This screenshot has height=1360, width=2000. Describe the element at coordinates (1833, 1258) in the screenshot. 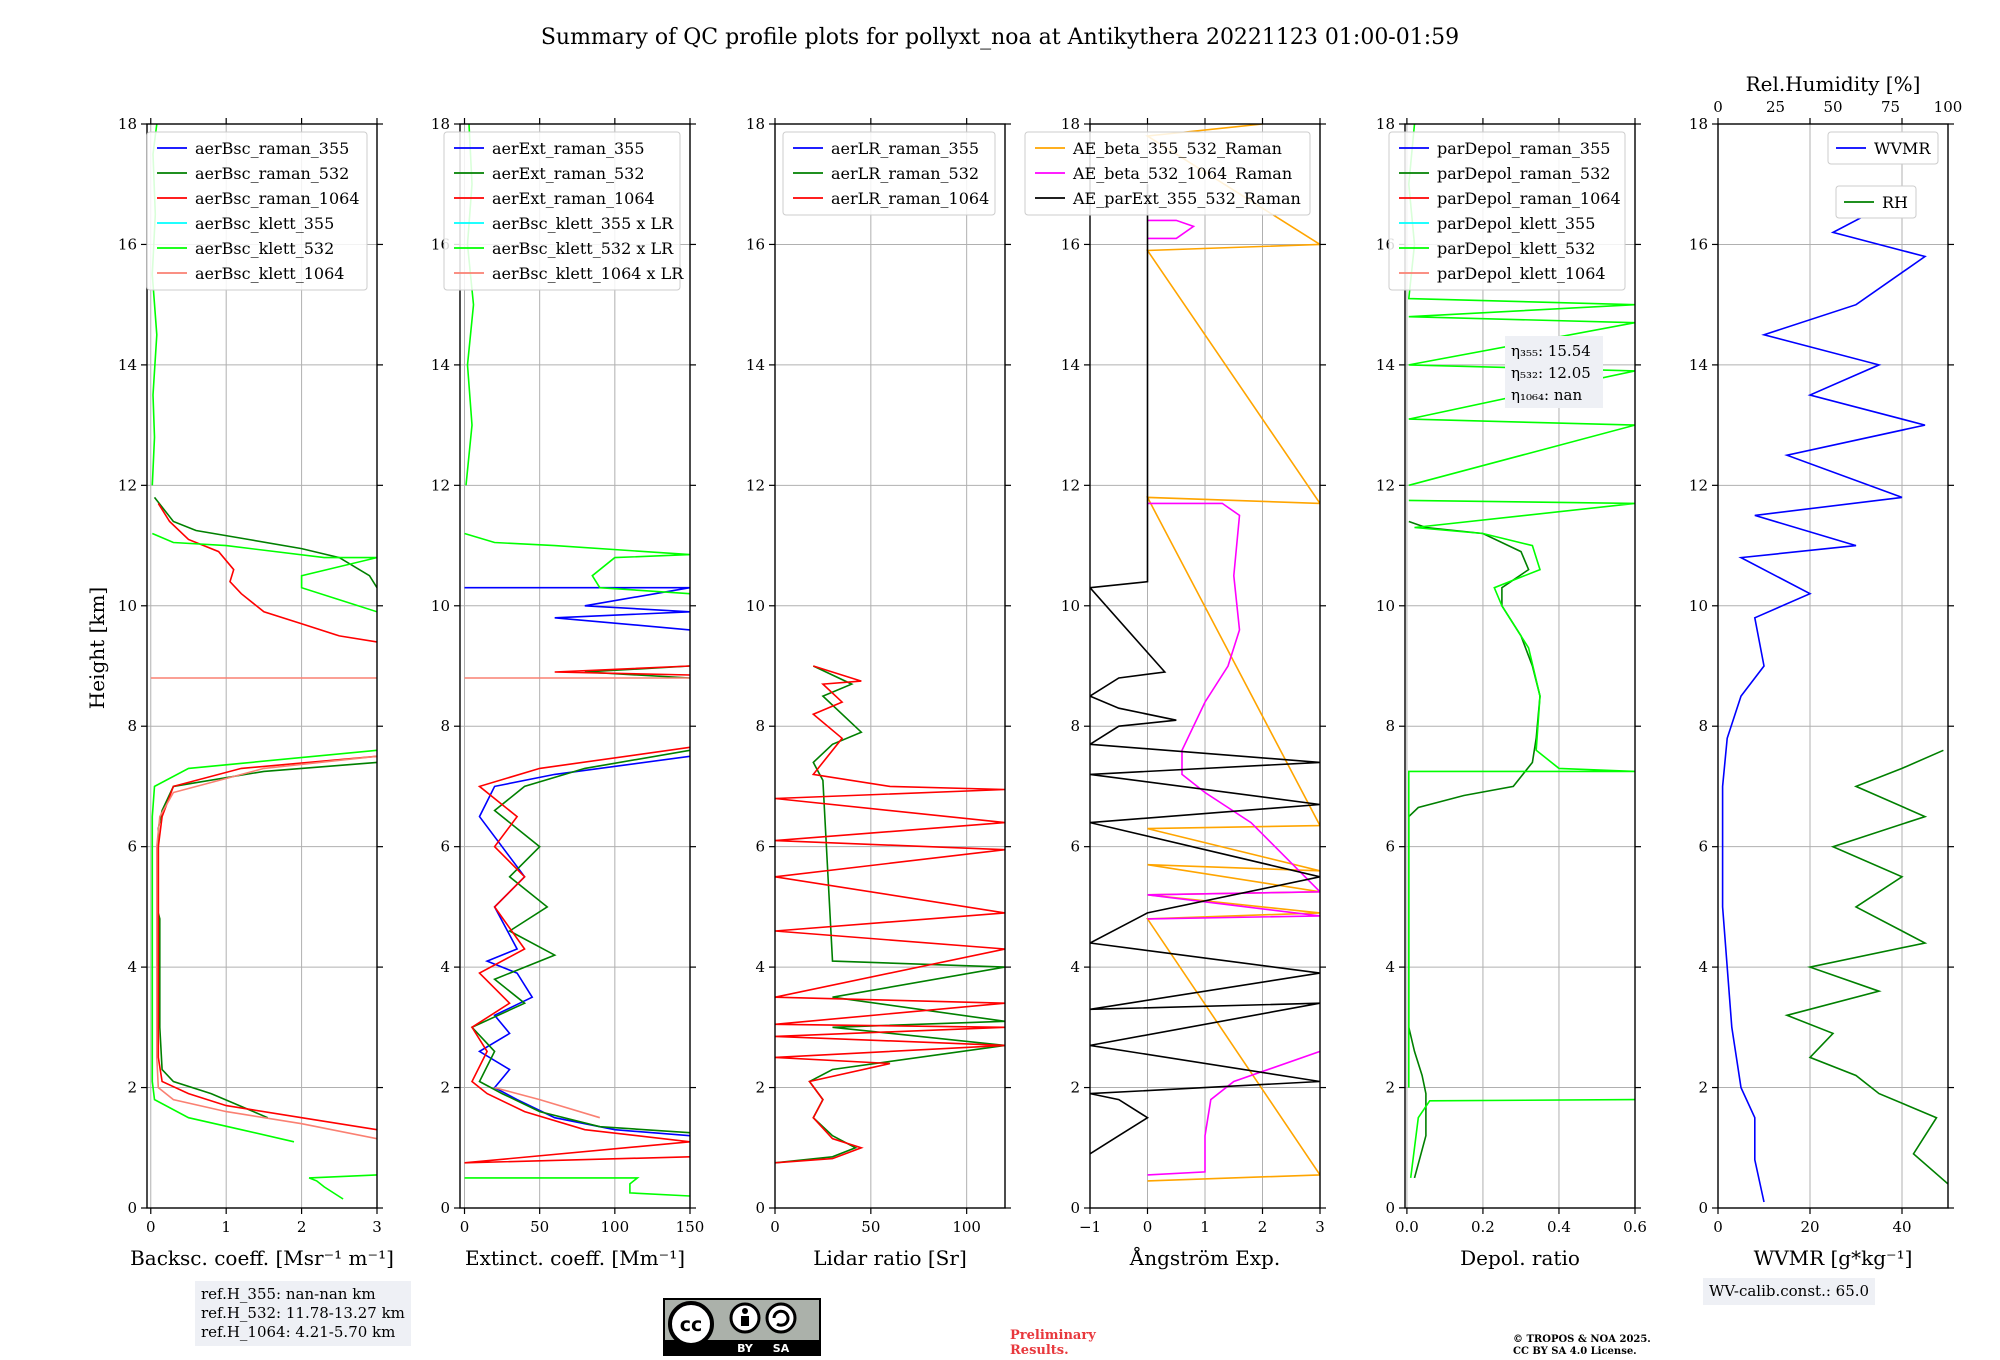

I see `x-axis-label: WVMR [g*kg⁻¹]` at that location.